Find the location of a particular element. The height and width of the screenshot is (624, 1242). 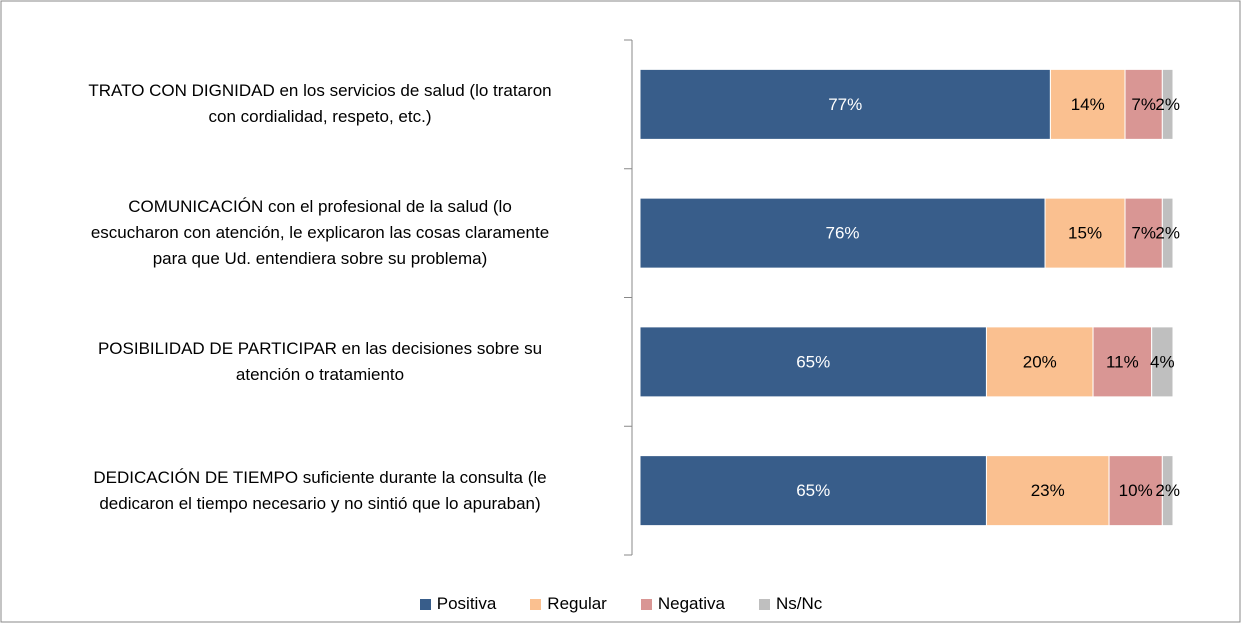

legend-item: Negativa is located at coordinates (682, 604).